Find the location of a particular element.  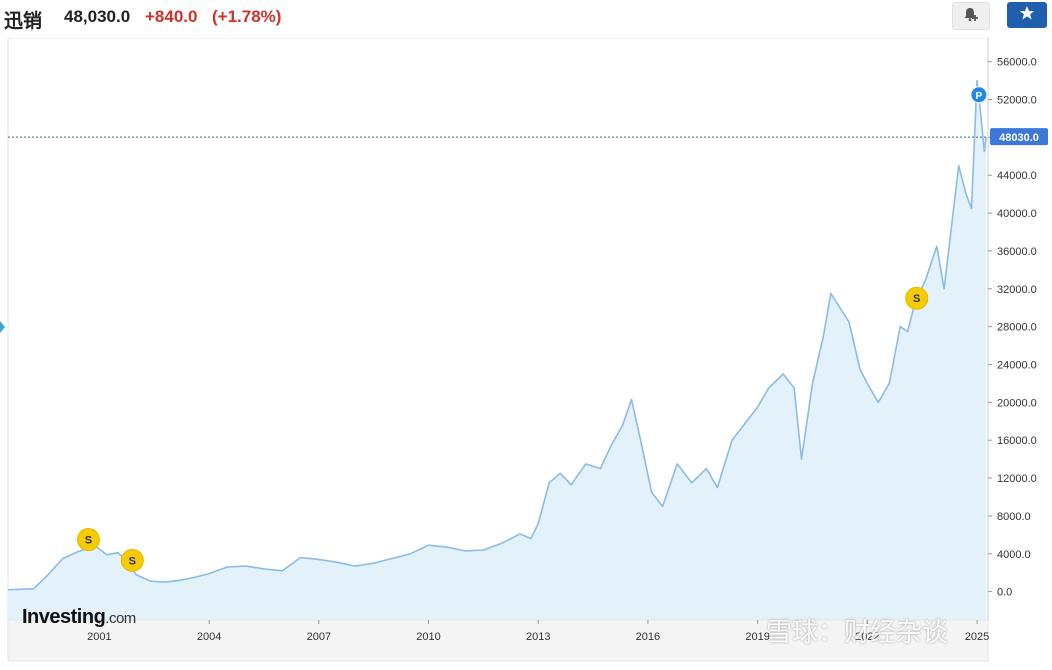

x-tick-label: 2013 is located at coordinates (538, 637).